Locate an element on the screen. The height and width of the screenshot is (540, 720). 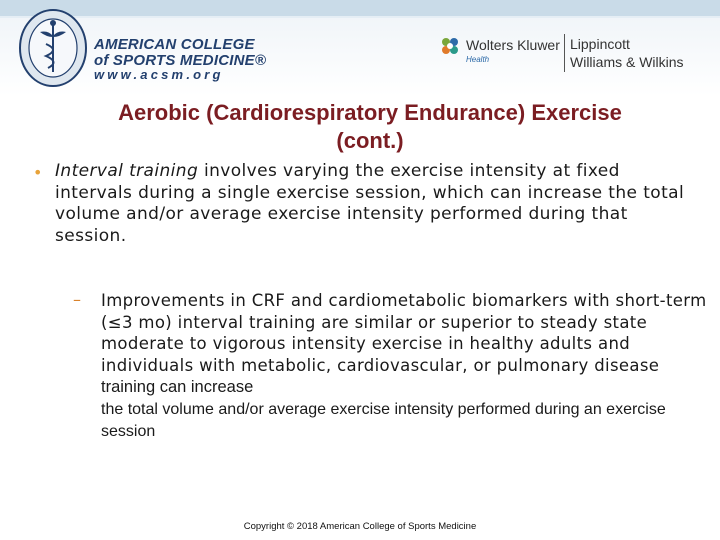
sub-bullet-tail: training can increase is located at coordinates (177, 387).